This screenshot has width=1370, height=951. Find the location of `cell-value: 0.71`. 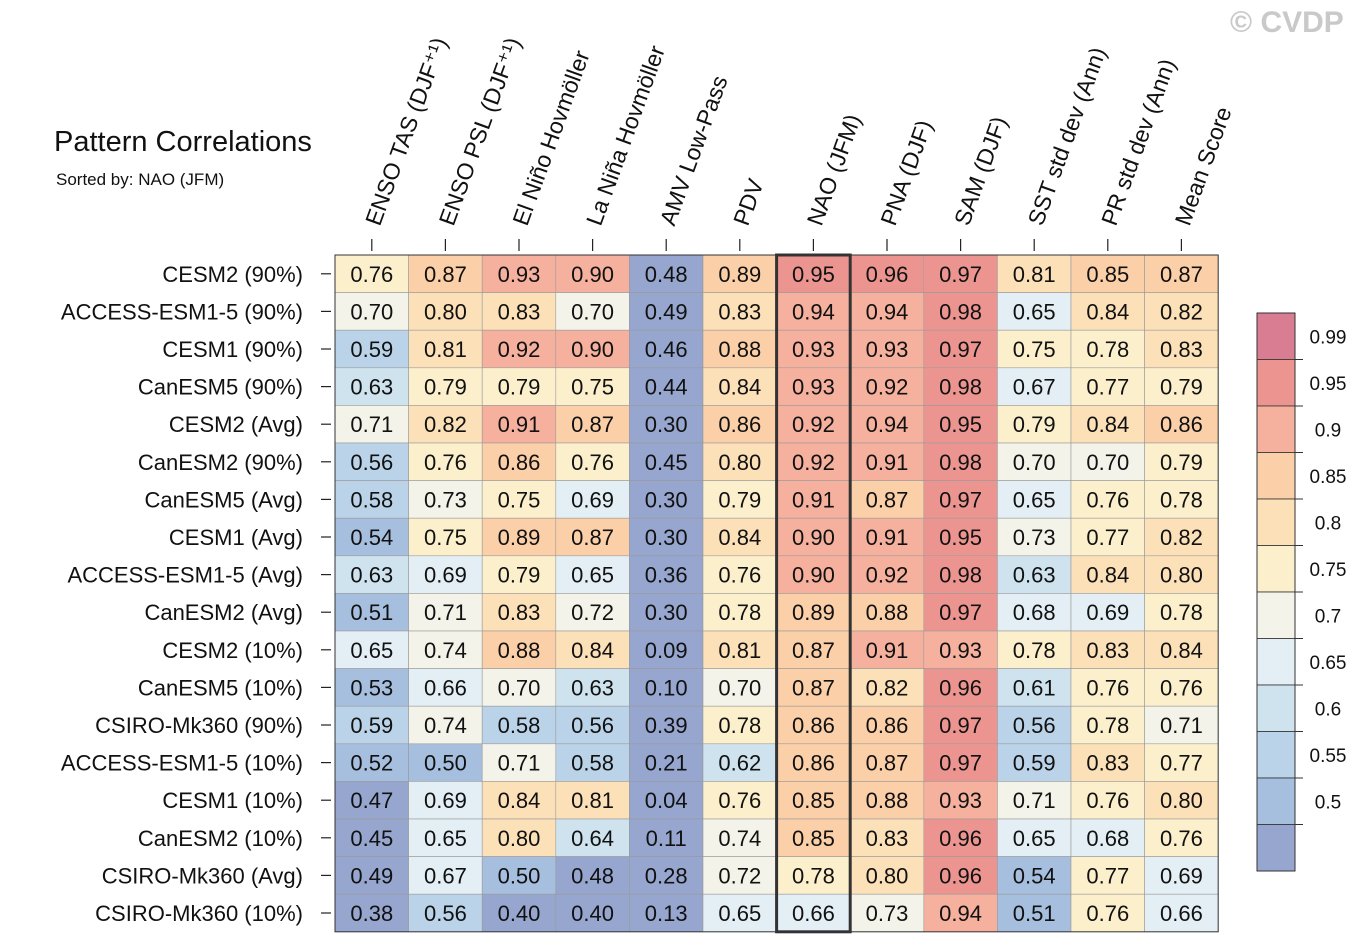

cell-value: 0.71 is located at coordinates (1034, 800).